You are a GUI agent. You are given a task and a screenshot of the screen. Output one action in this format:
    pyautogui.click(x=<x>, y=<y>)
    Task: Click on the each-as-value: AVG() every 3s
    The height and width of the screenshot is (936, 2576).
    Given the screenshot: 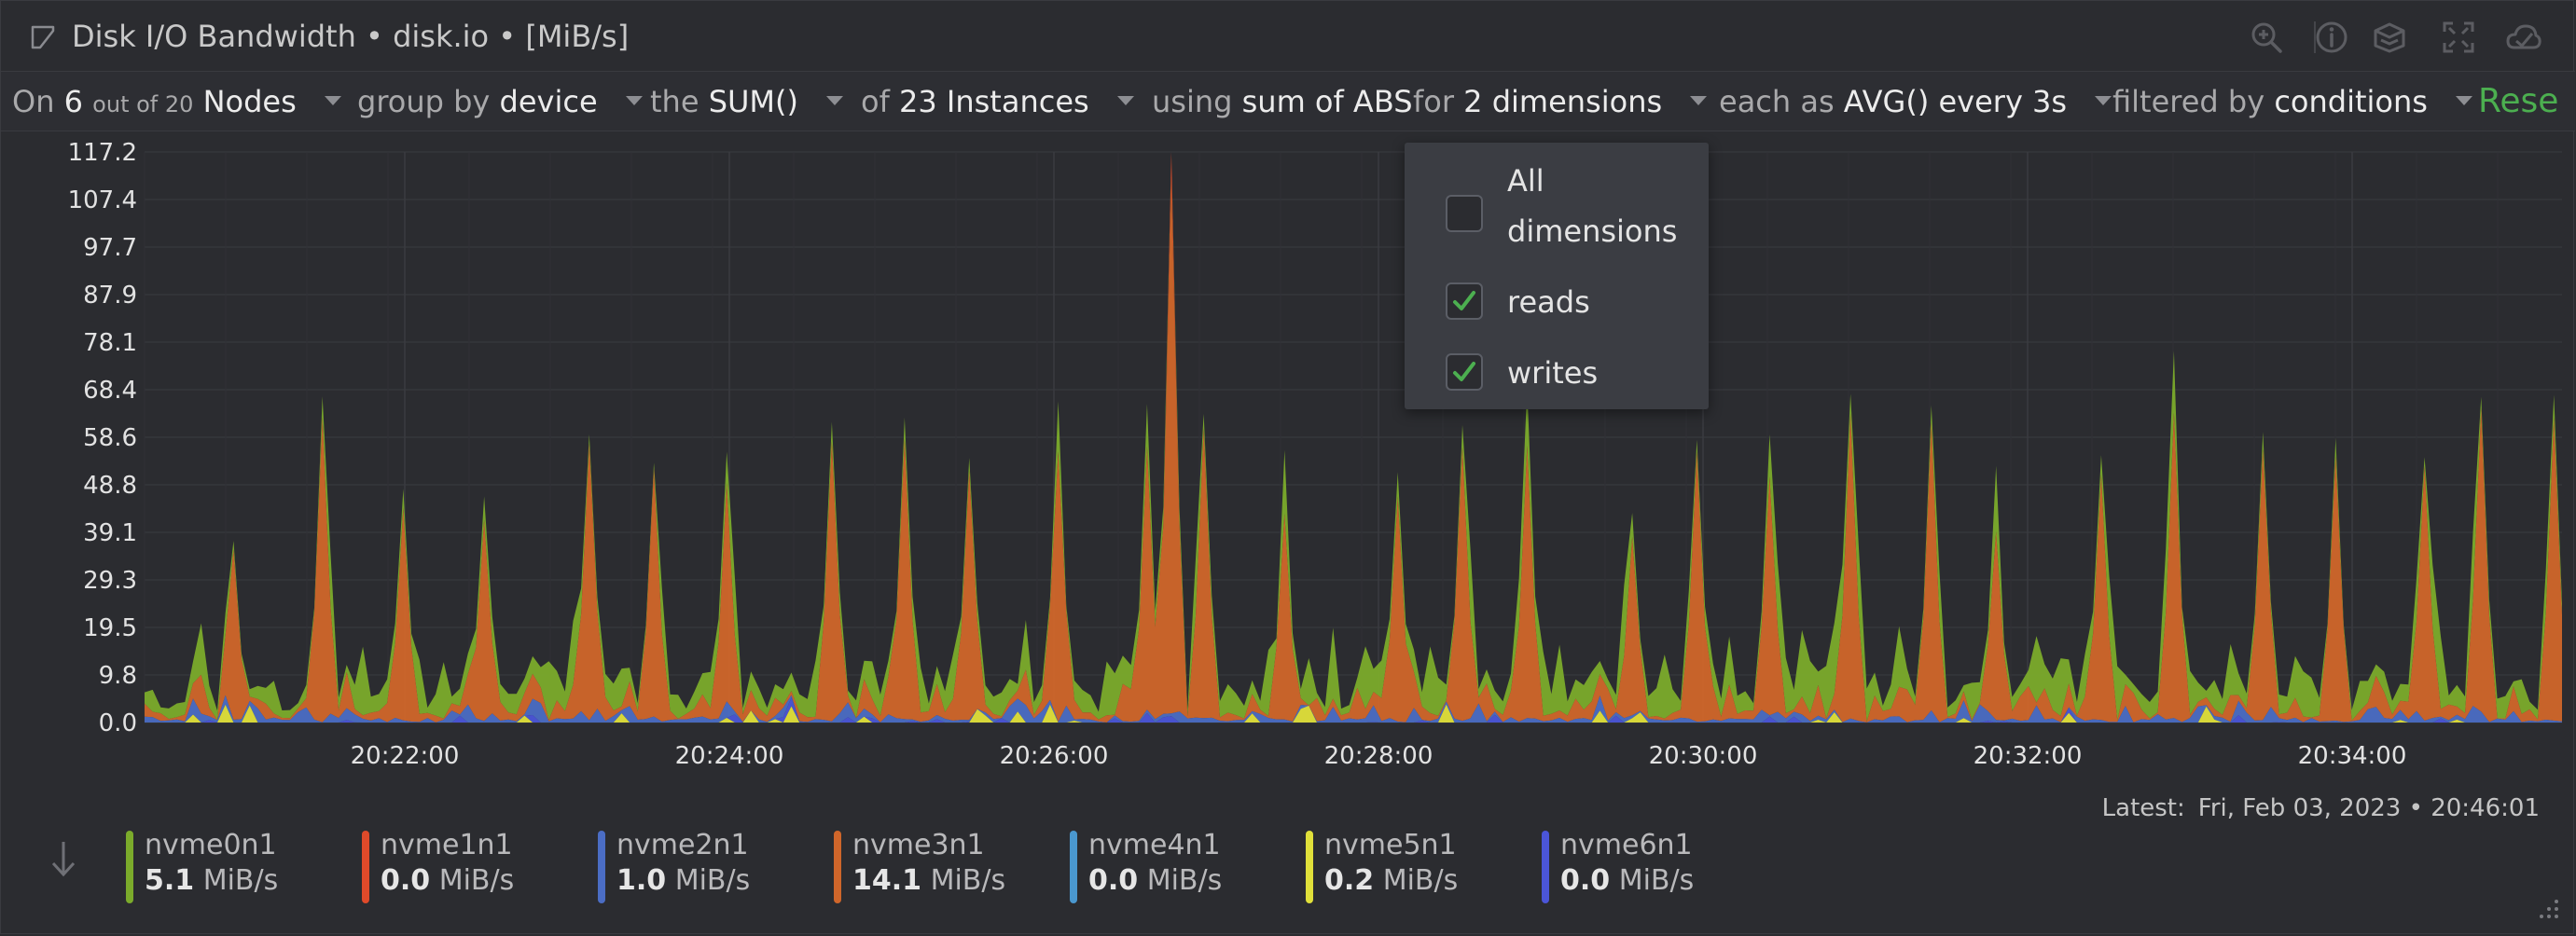 What is the action you would take?
    pyautogui.click(x=1955, y=101)
    